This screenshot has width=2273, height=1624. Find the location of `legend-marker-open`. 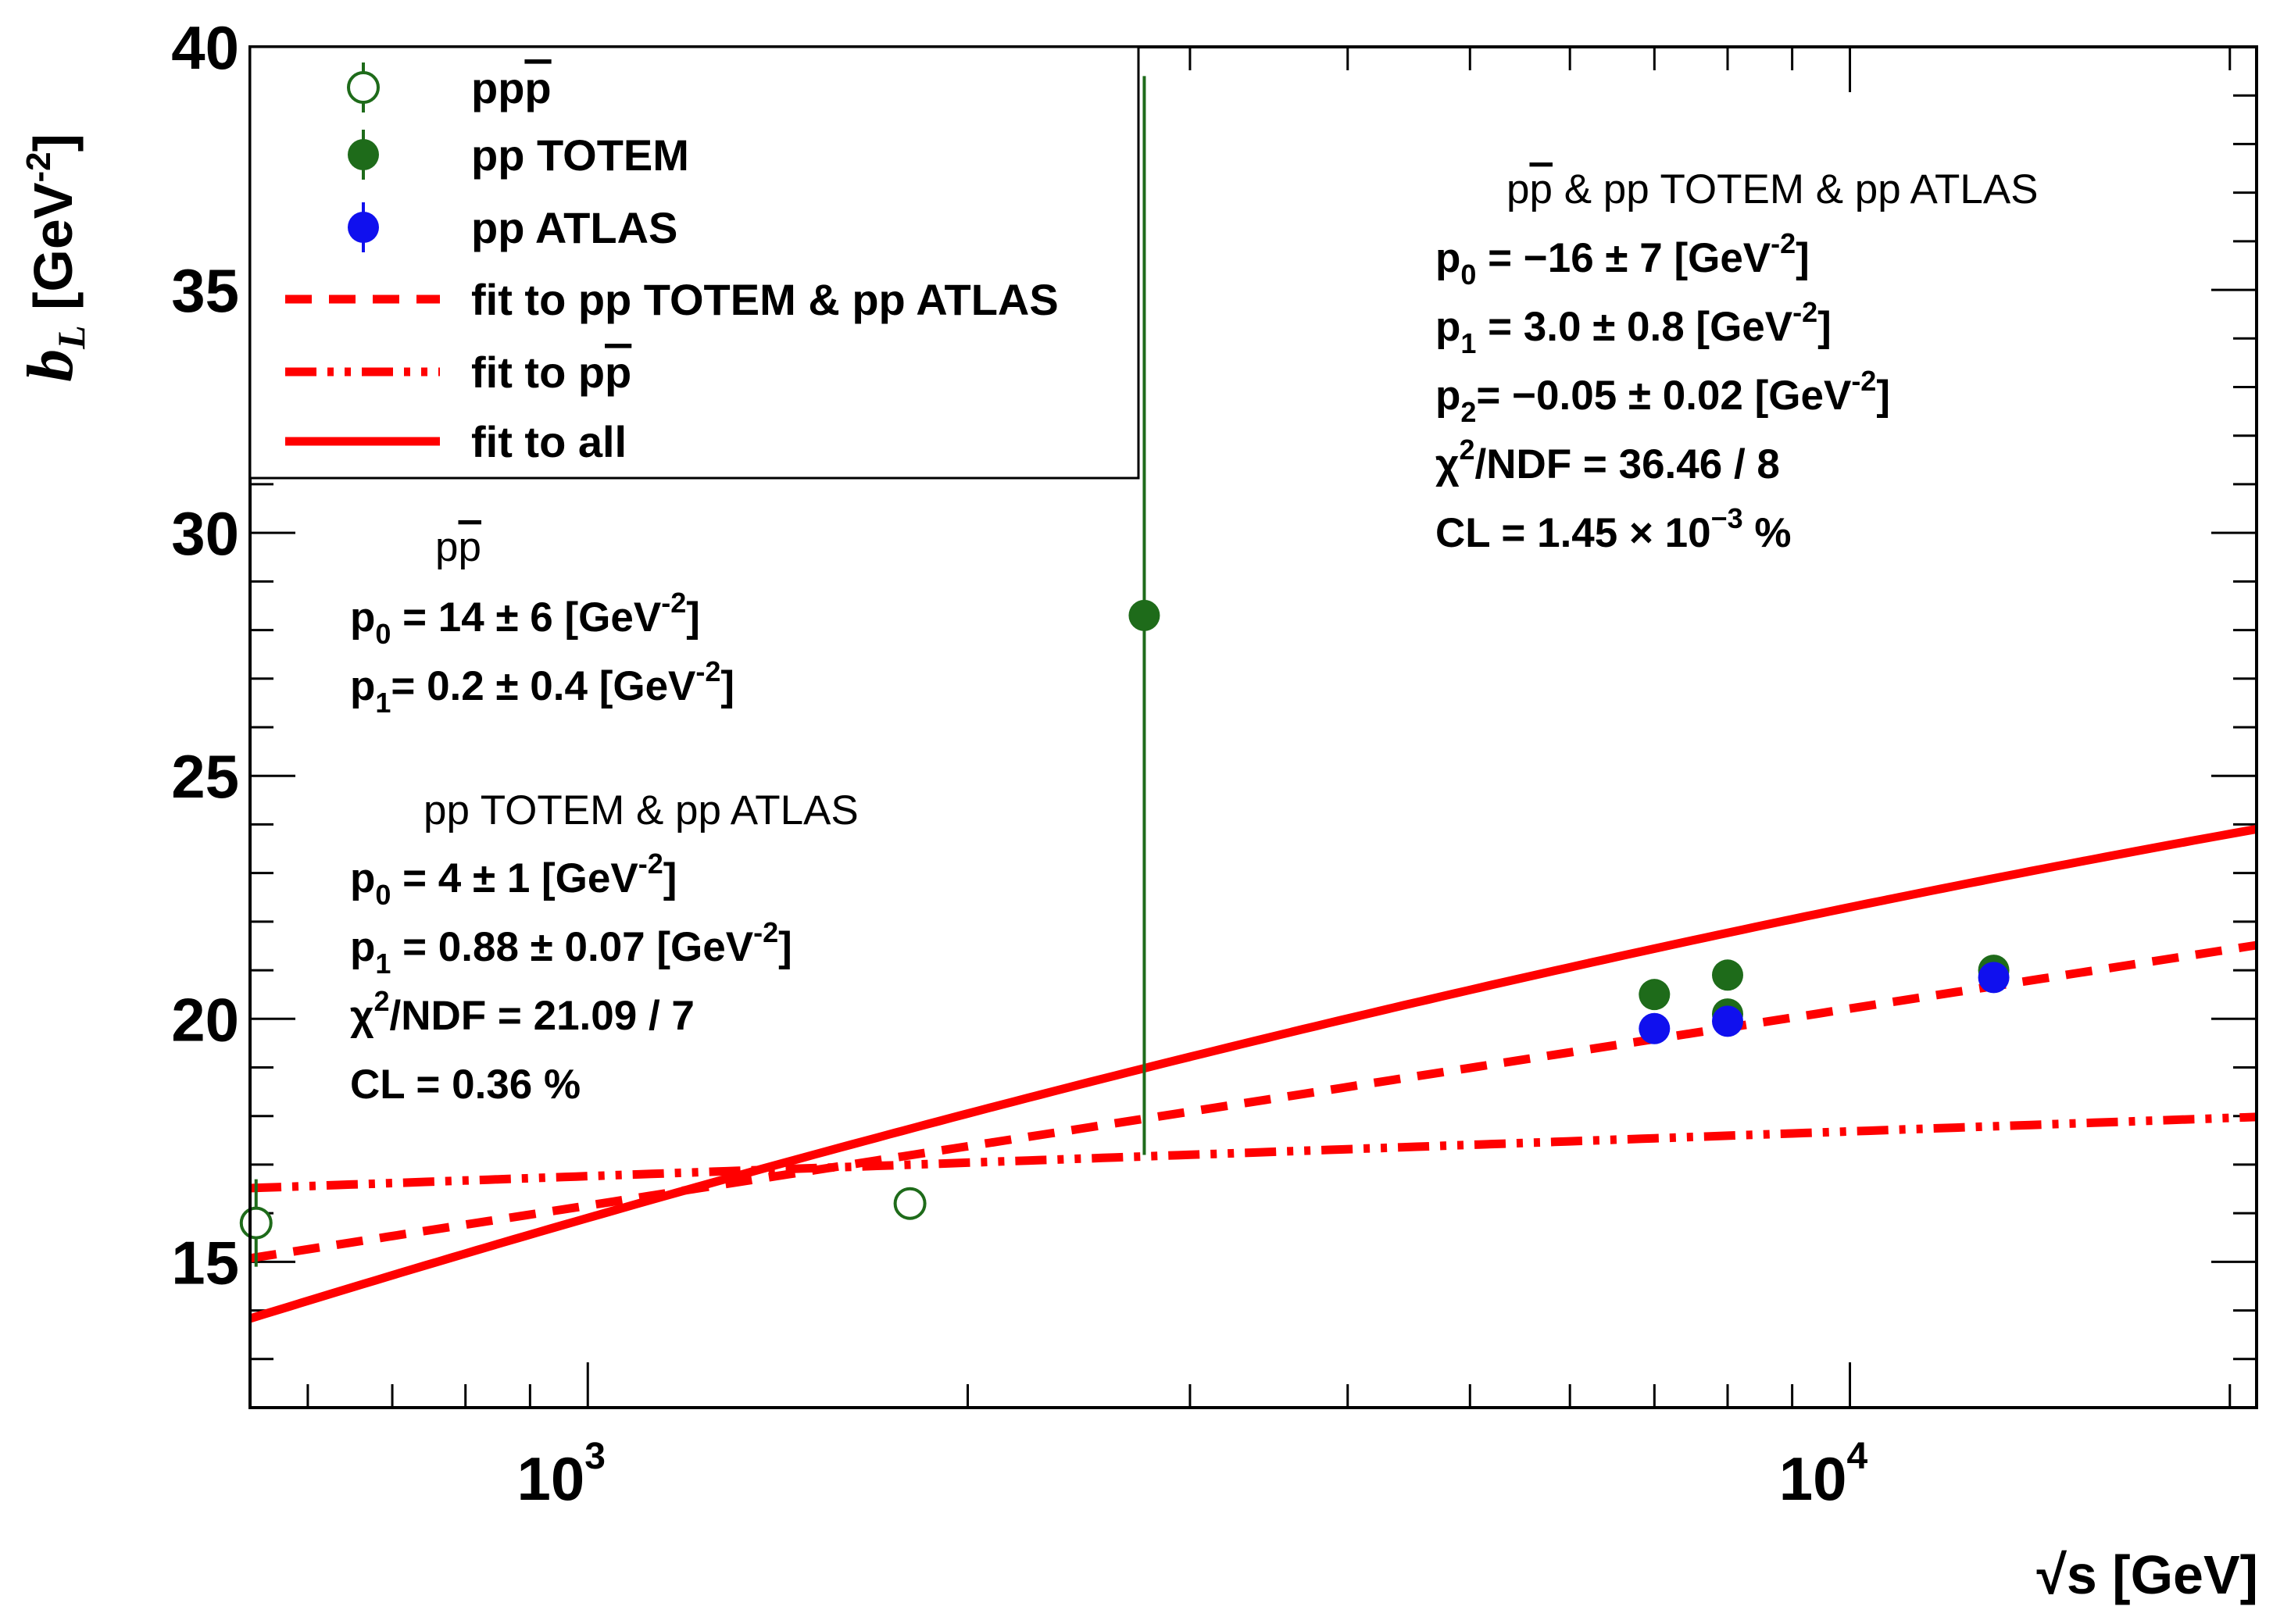

legend-marker-open is located at coordinates (363, 87).